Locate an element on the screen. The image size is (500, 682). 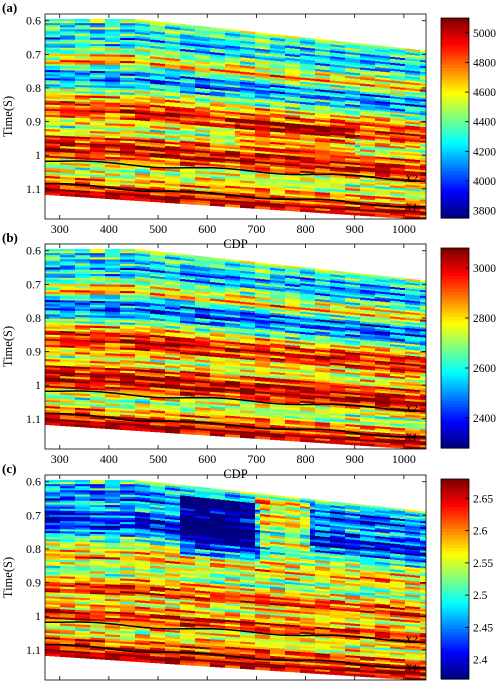
colorbar-tick-label: 2600 is located at coordinates (484, 369).